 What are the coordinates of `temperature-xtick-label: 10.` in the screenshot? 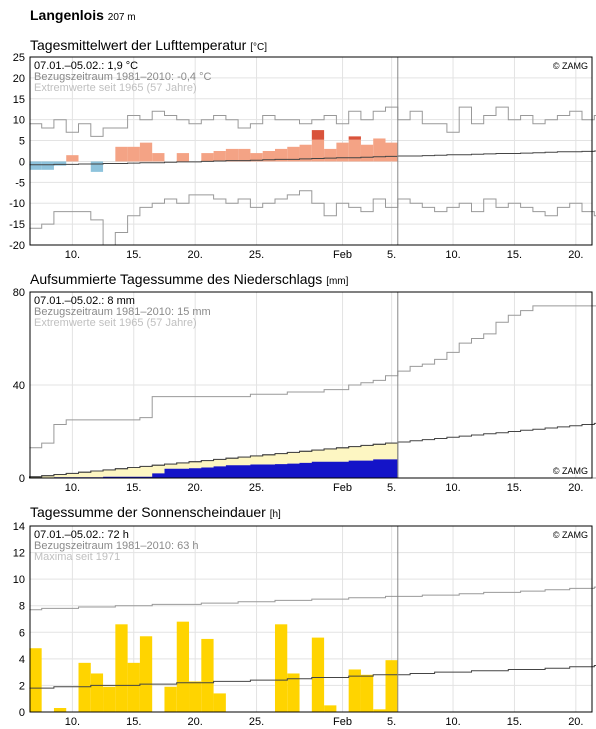 It's located at (72, 255).